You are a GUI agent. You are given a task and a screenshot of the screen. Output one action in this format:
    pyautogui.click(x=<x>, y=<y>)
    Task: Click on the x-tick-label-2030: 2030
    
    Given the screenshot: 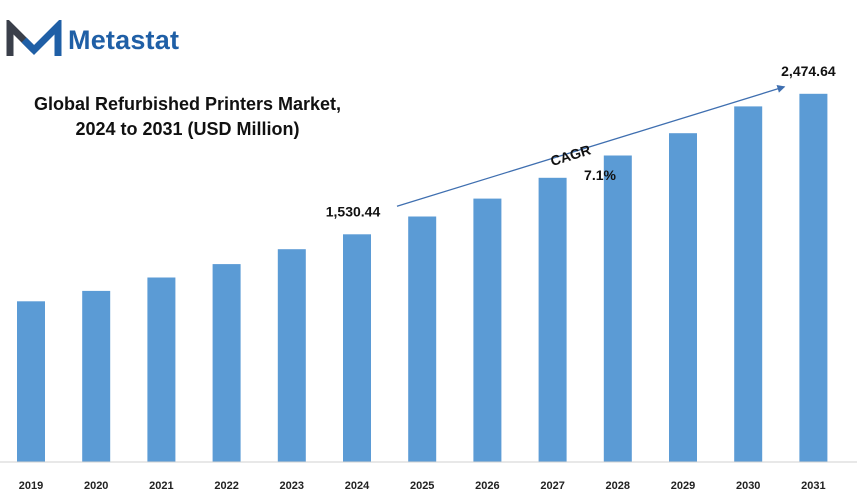 What is the action you would take?
    pyautogui.click(x=748, y=486)
    